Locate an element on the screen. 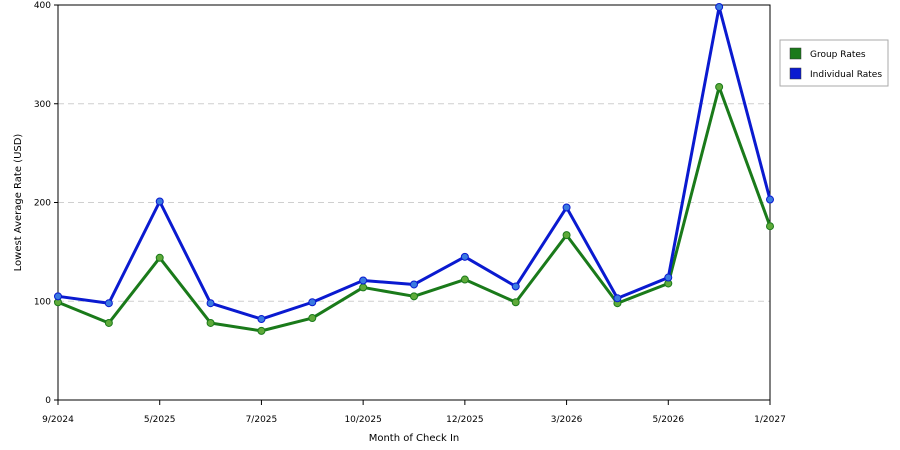  x-tick-label: 3/2026 is located at coordinates (567, 420).